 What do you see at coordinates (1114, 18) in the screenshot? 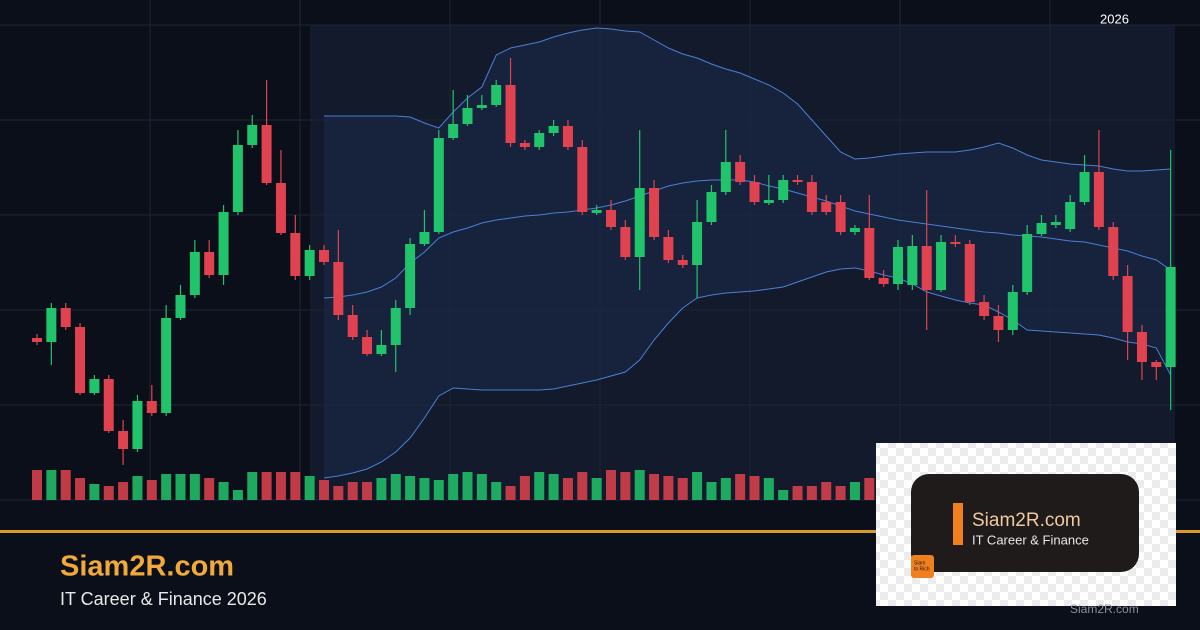
I see `axis-label: 2026` at bounding box center [1114, 18].